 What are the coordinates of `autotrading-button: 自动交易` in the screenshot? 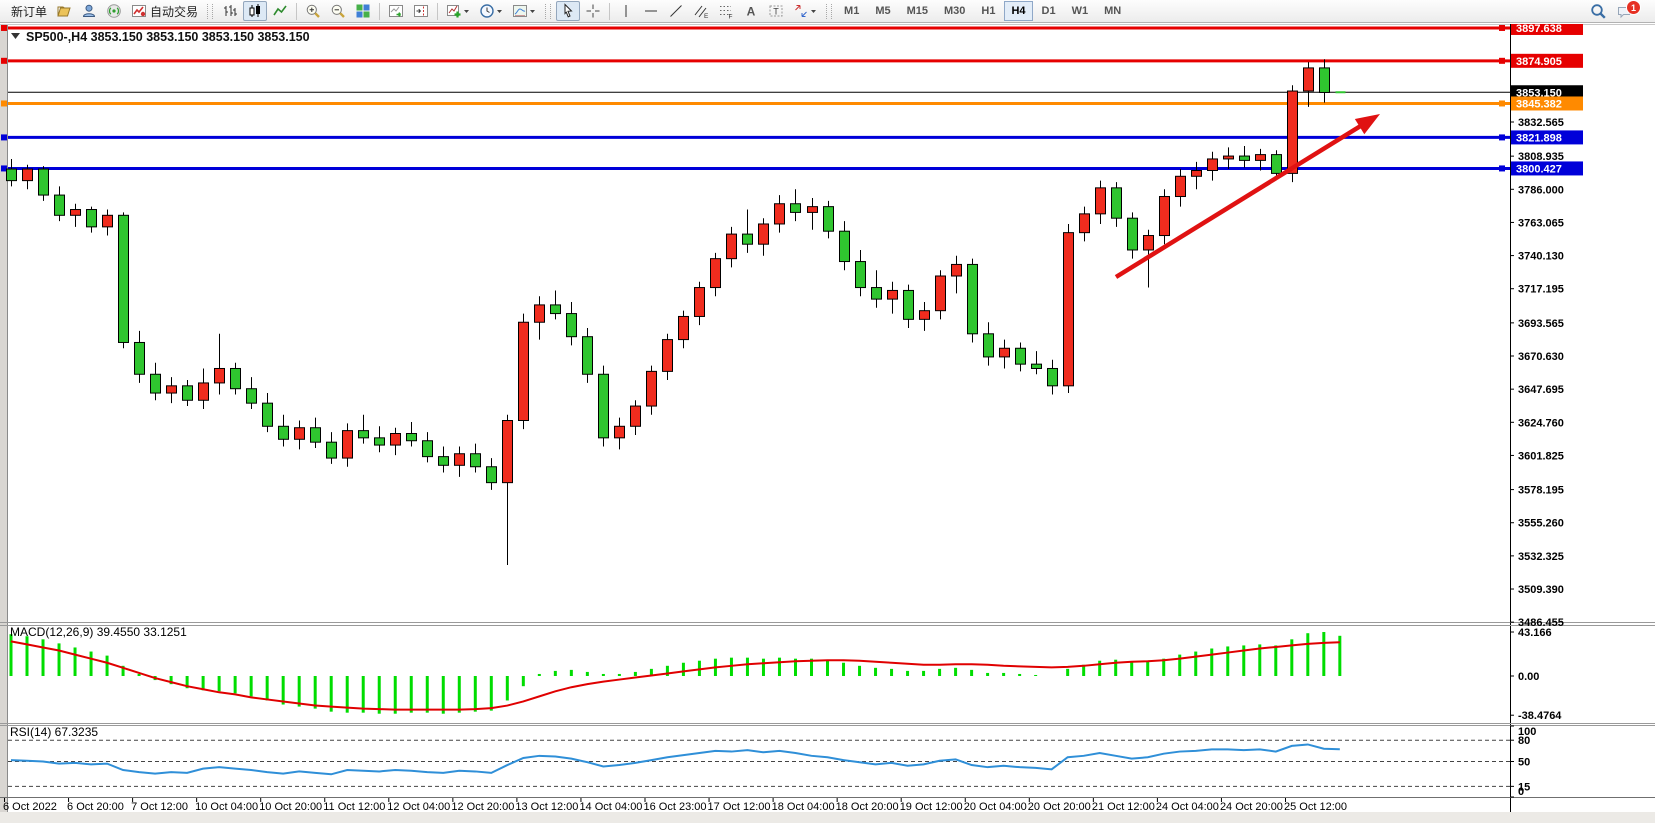 It's located at (164, 11).